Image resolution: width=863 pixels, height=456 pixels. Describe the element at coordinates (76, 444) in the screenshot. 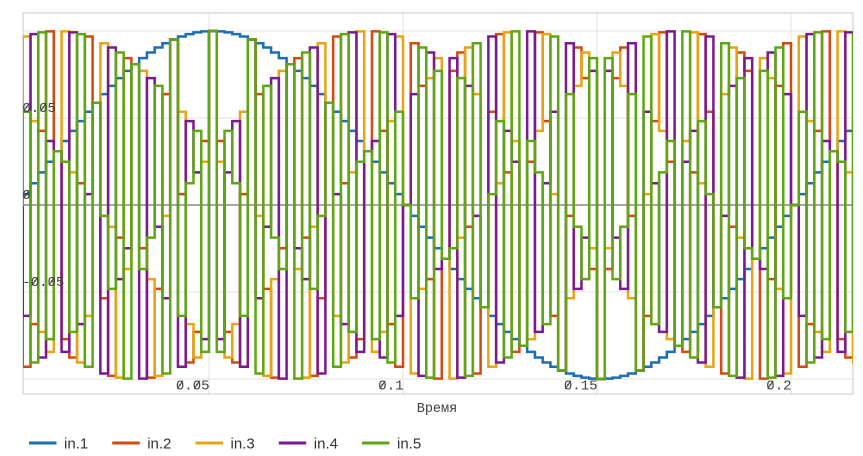

I see `svg-text: in.1` at that location.